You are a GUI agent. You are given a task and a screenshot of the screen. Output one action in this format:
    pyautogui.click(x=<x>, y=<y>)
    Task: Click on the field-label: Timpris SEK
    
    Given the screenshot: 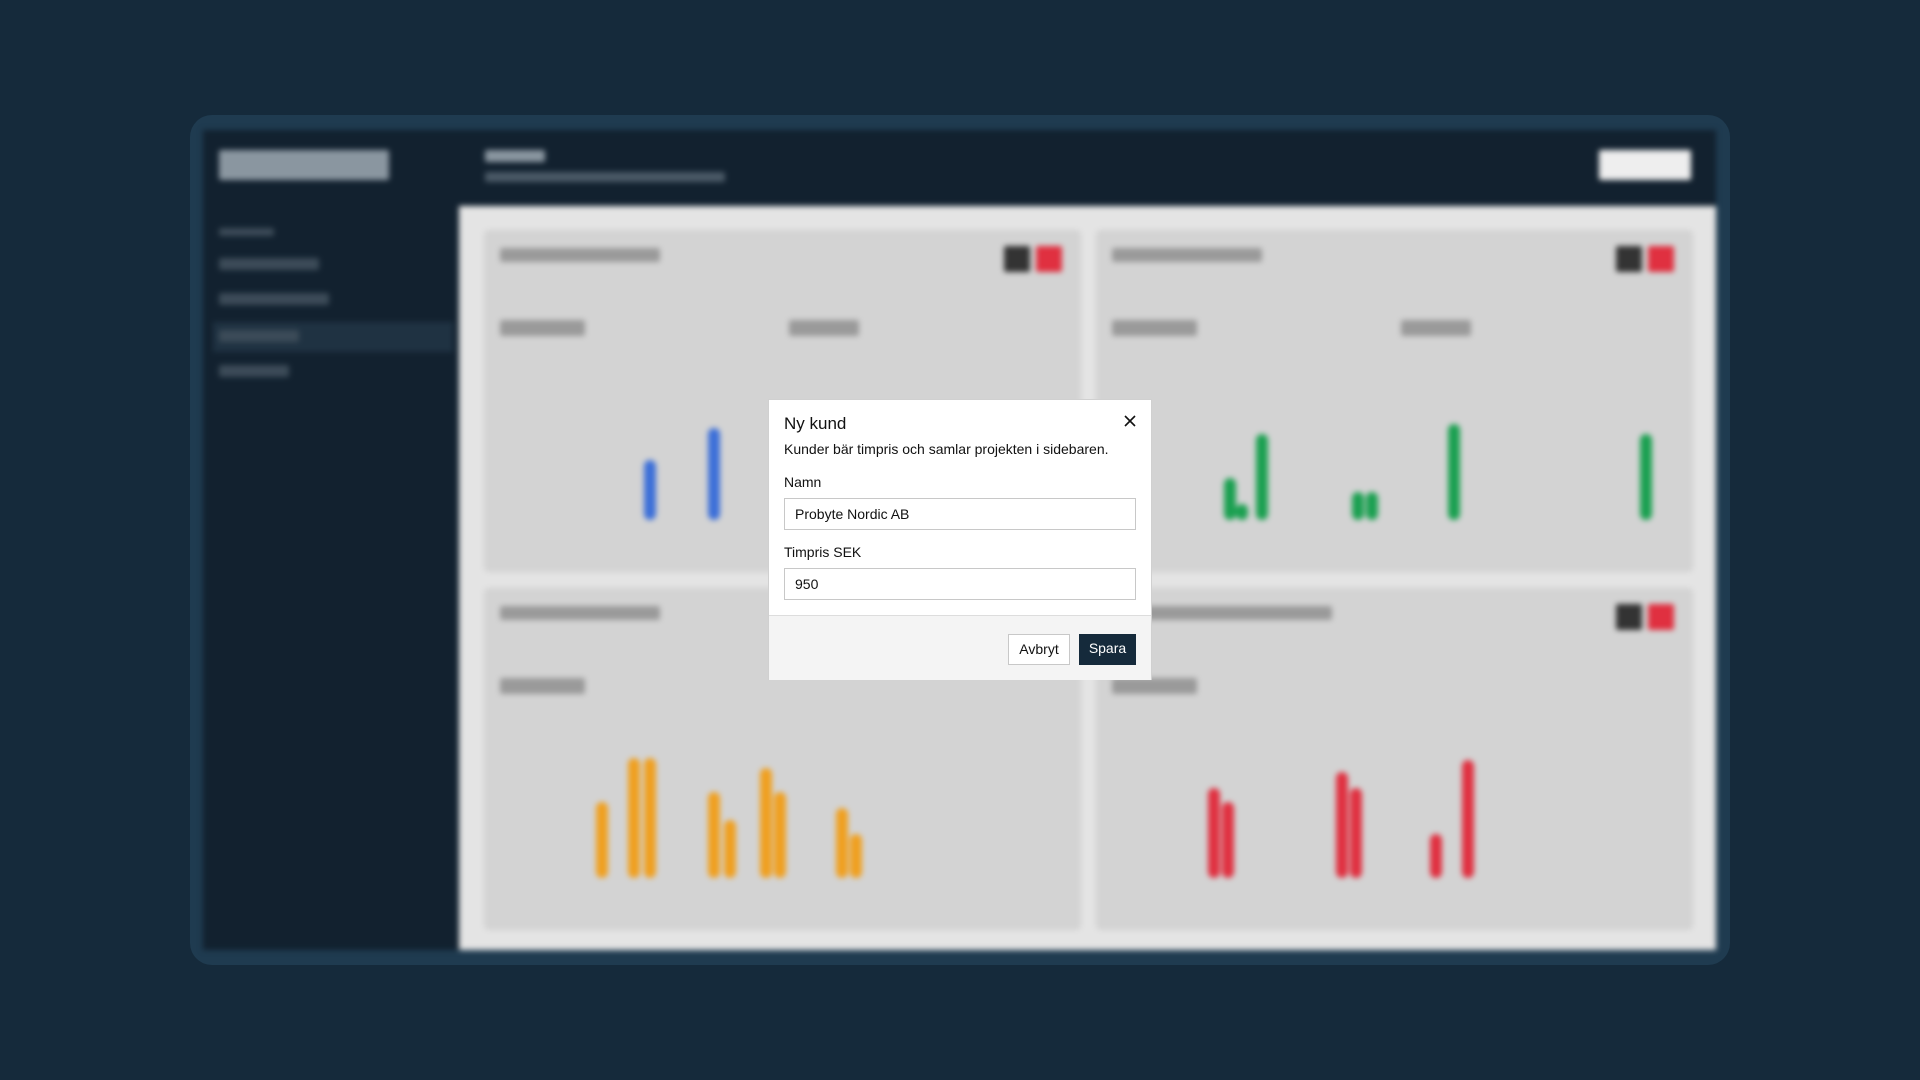 What is the action you would take?
    pyautogui.click(x=823, y=552)
    